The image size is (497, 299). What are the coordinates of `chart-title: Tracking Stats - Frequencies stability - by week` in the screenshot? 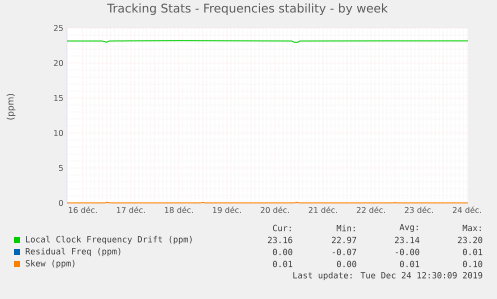 It's located at (247, 9).